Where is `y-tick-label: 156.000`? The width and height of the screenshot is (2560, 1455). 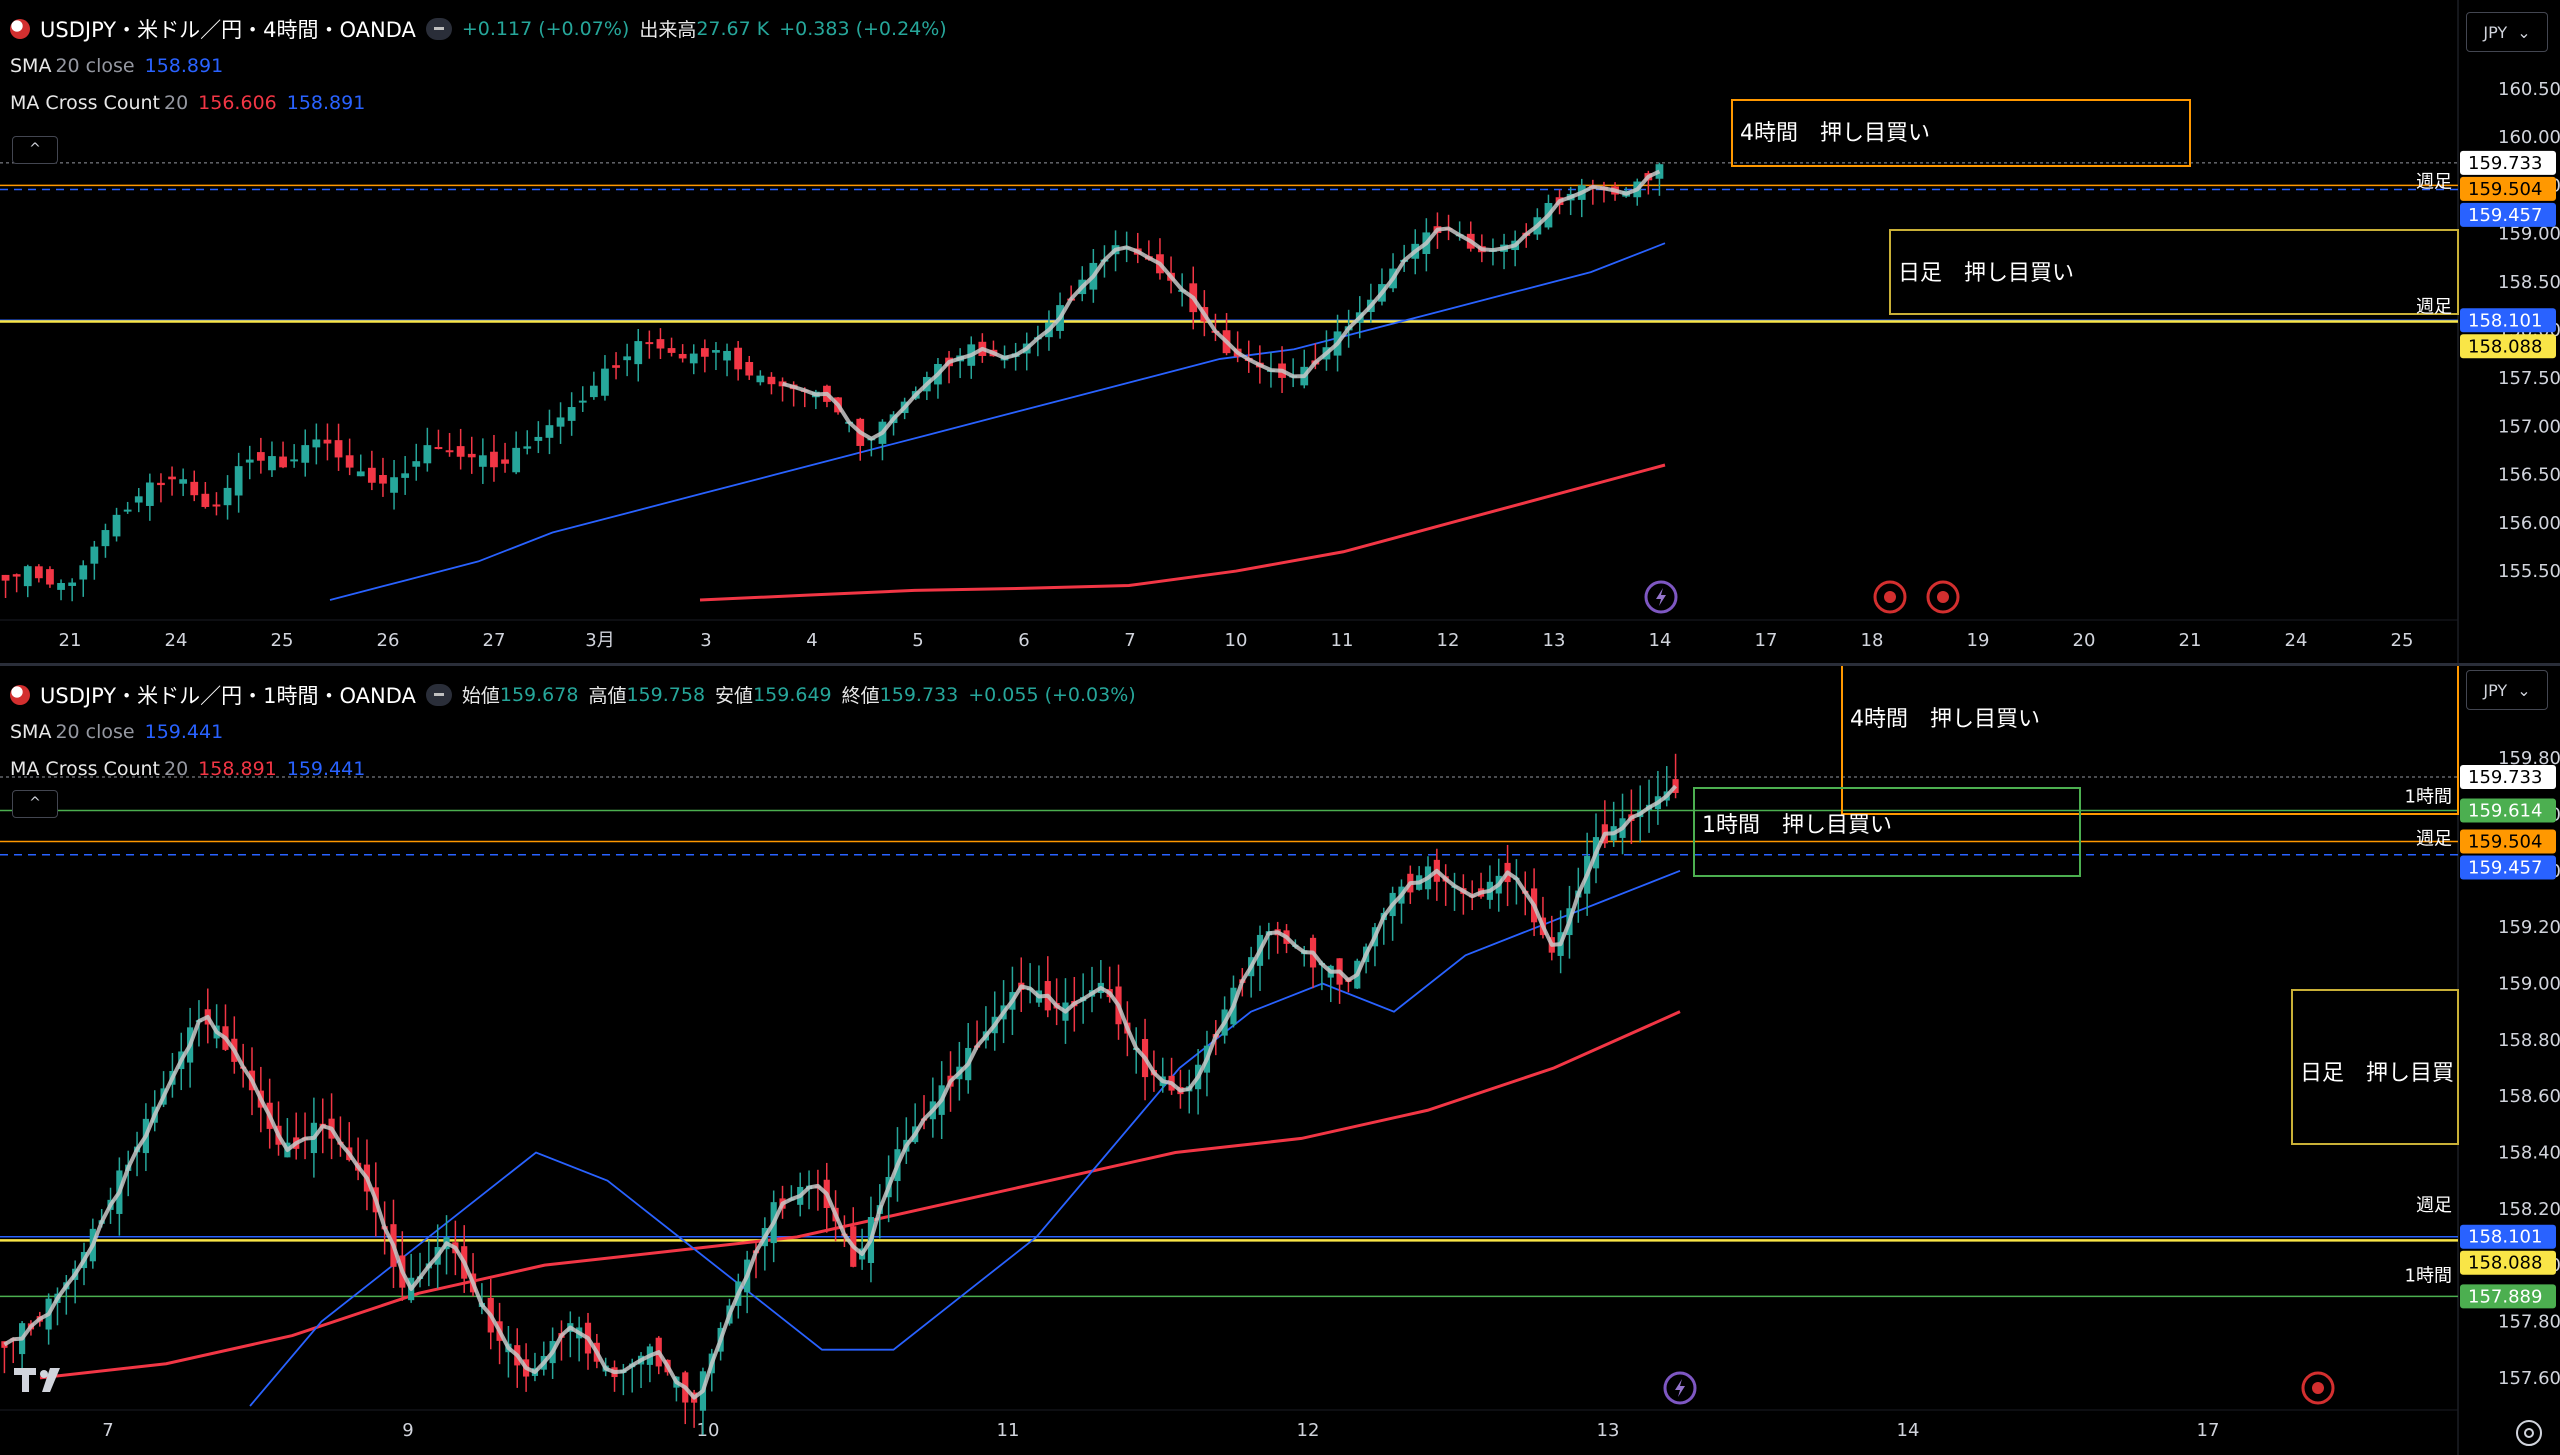 y-tick-label: 156.000 is located at coordinates (2529, 523).